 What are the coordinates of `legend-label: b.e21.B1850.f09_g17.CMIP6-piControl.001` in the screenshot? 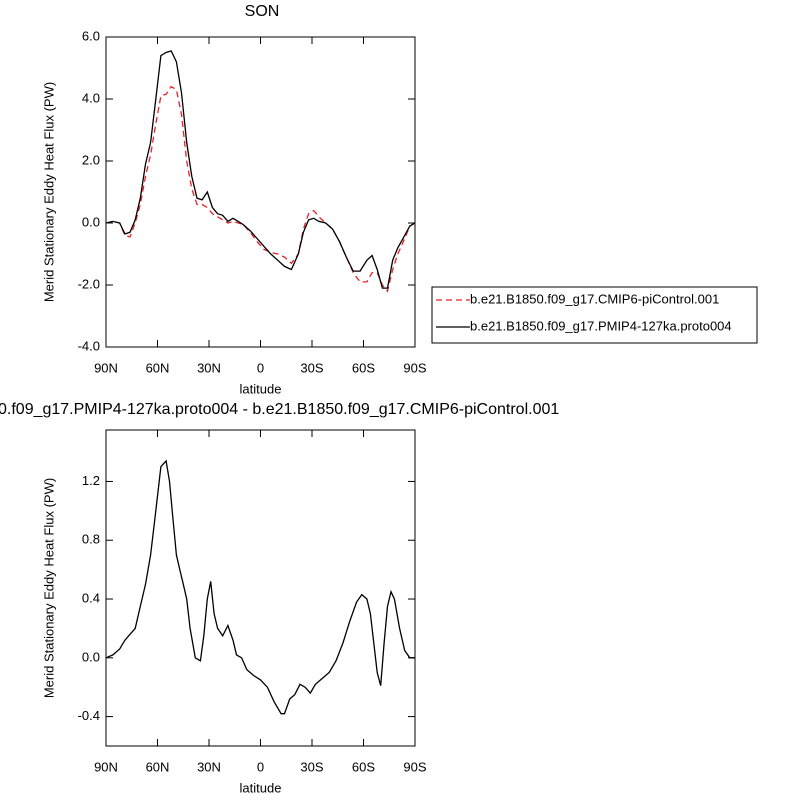 It's located at (594, 298).